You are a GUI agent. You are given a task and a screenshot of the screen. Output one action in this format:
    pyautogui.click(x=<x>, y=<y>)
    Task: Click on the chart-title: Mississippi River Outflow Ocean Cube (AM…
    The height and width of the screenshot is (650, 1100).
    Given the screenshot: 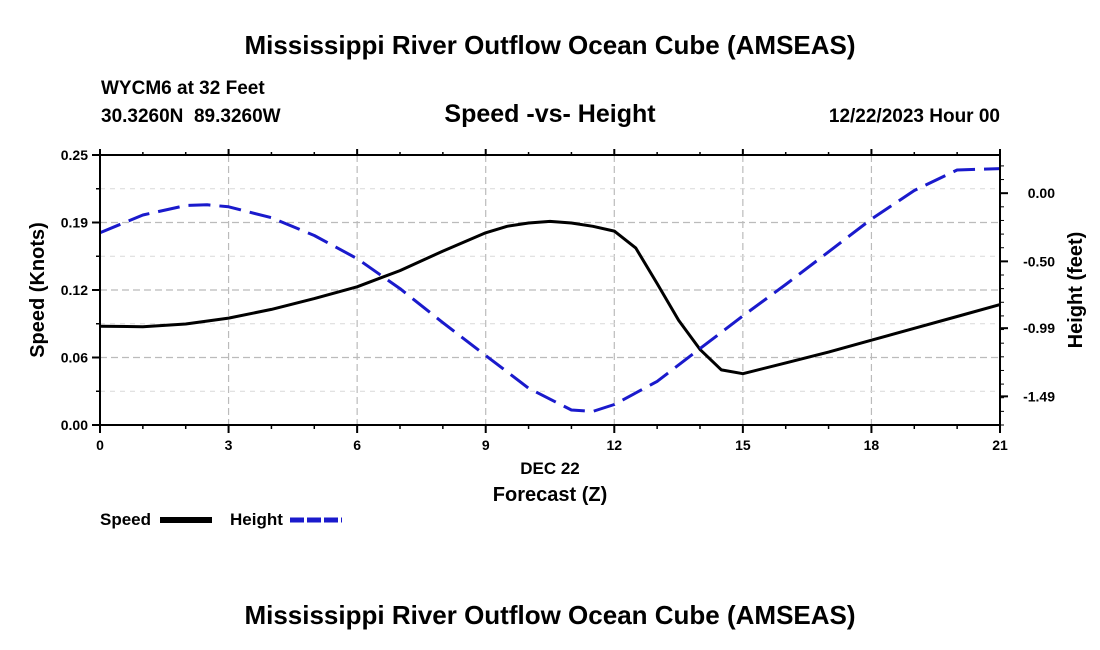 What is the action you would take?
    pyautogui.click(x=550, y=45)
    